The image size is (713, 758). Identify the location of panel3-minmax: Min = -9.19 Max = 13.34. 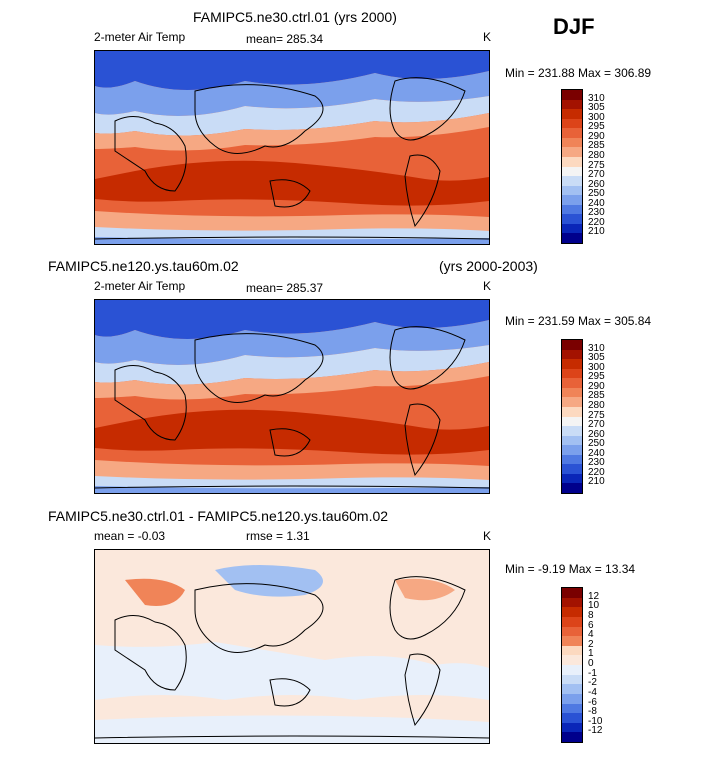
(570, 569).